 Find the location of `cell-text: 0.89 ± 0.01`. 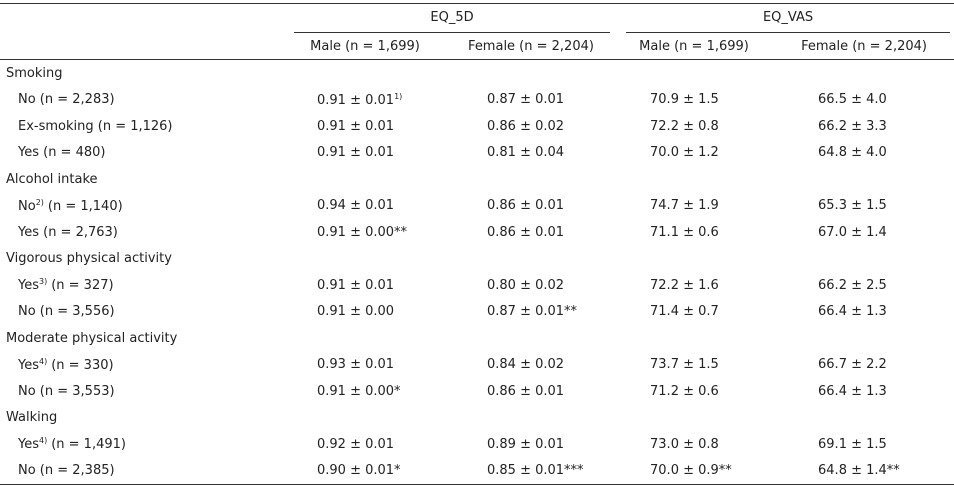

cell-text: 0.89 ± 0.01 is located at coordinates (526, 444).